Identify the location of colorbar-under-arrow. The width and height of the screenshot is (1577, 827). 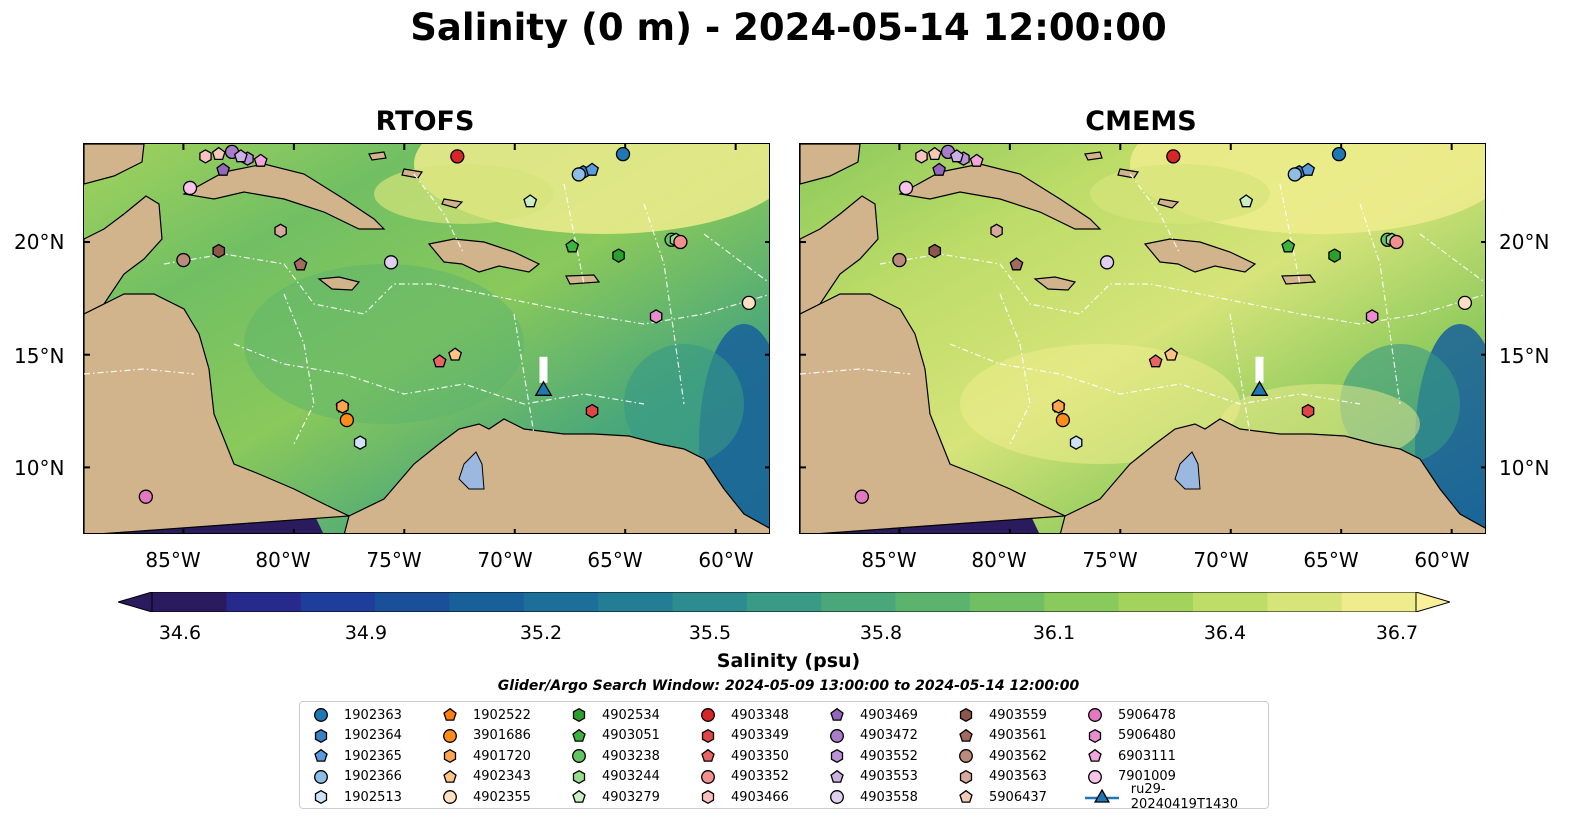
(134, 602).